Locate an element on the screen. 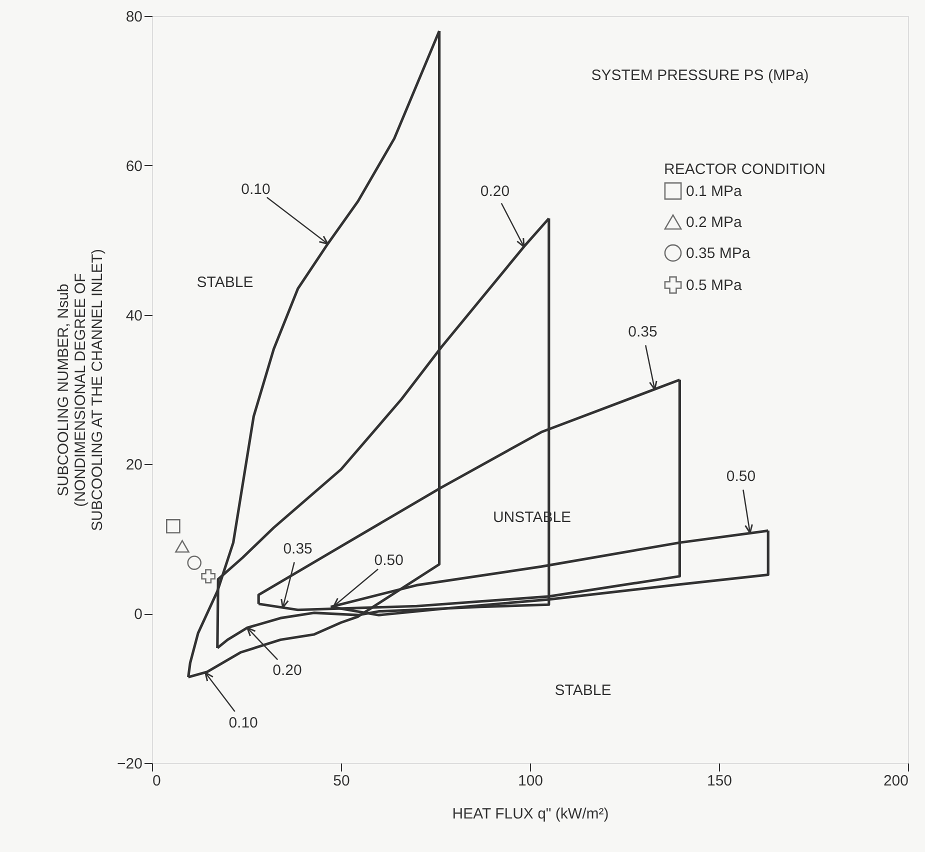 This screenshot has height=852, width=925. legend-label: 0.2 MPa is located at coordinates (714, 222).